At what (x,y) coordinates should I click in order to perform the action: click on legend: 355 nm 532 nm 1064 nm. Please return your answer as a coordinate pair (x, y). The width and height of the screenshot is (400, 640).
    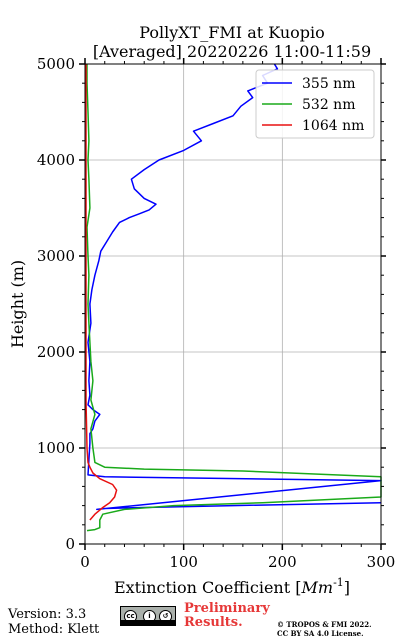
    Looking at the image, I should click on (315, 104).